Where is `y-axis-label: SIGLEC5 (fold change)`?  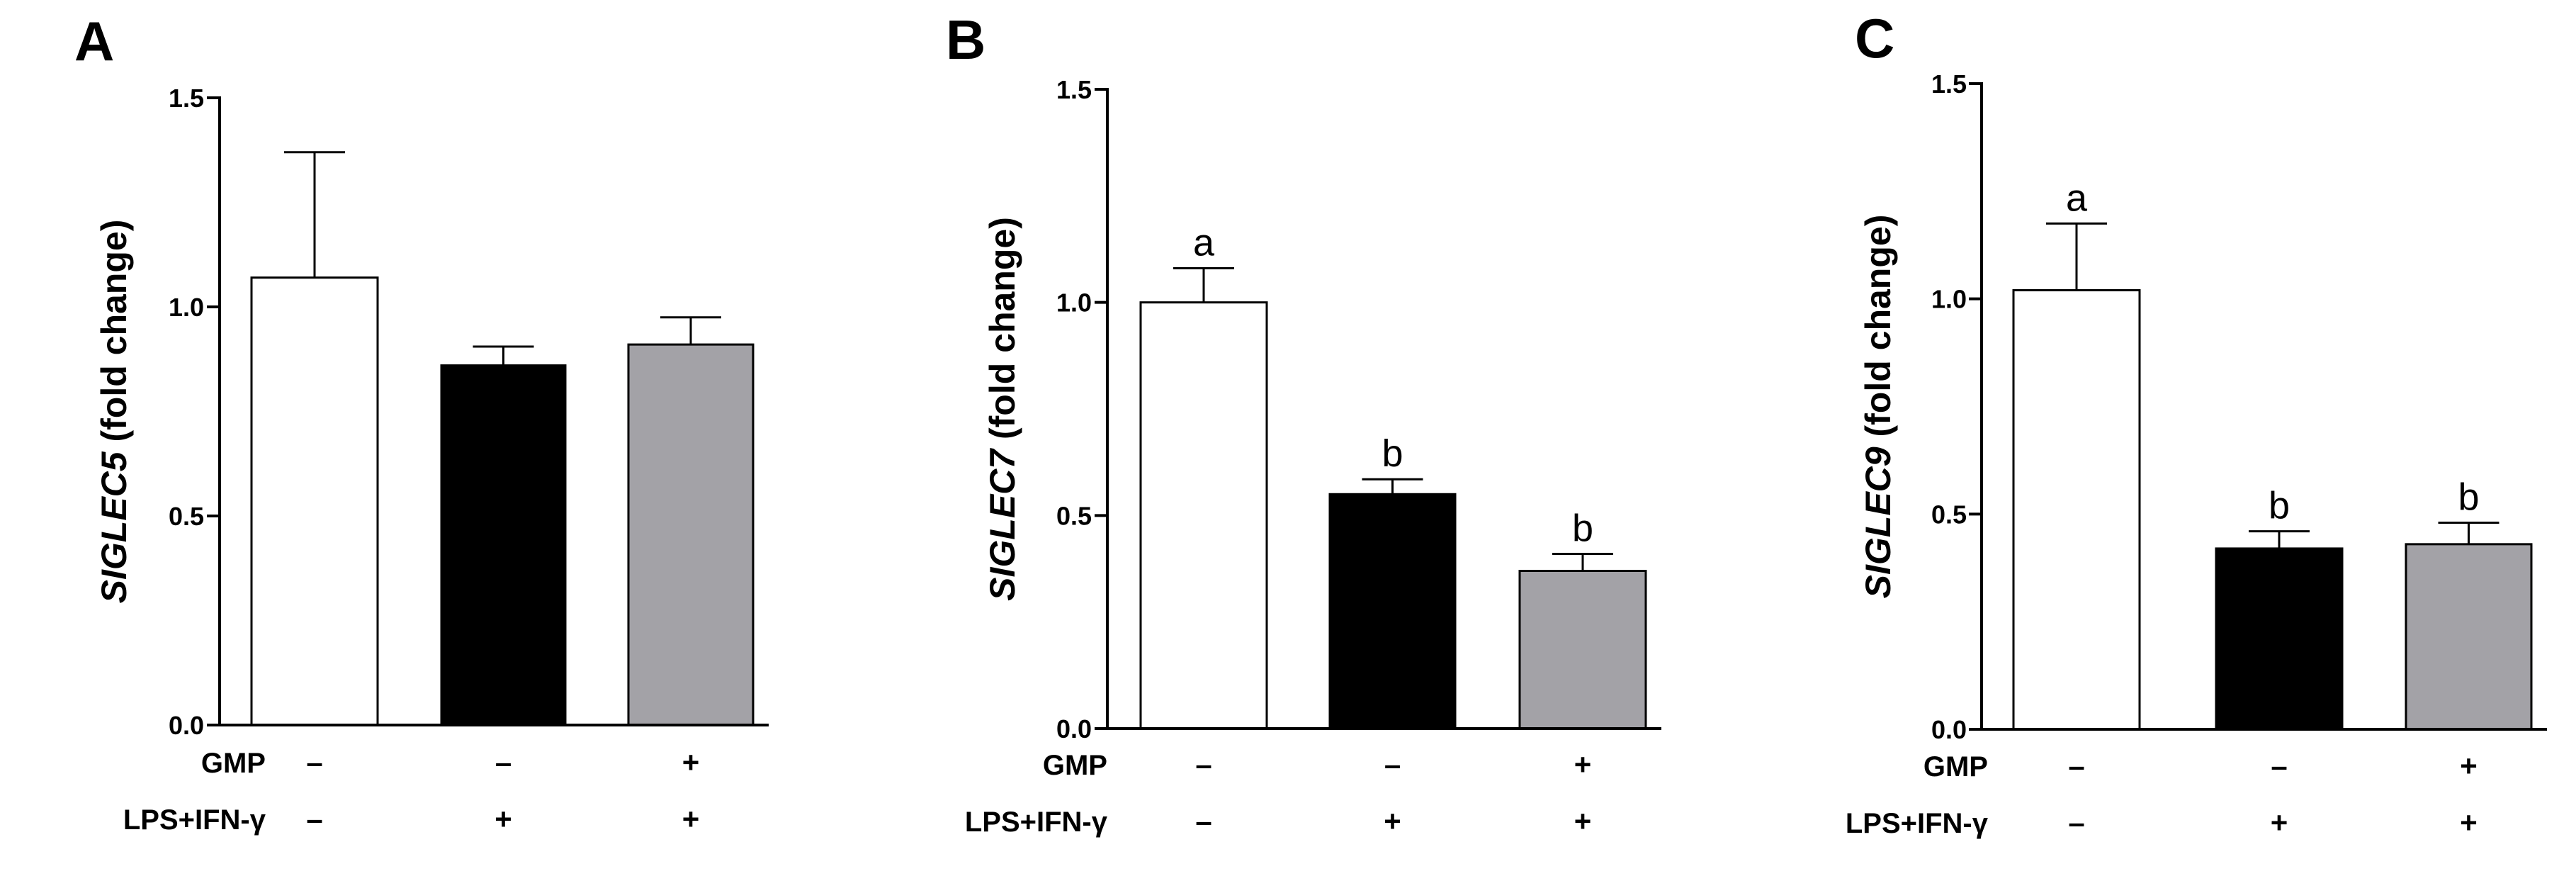
y-axis-label: SIGLEC5 (fold change) is located at coordinates (114, 412).